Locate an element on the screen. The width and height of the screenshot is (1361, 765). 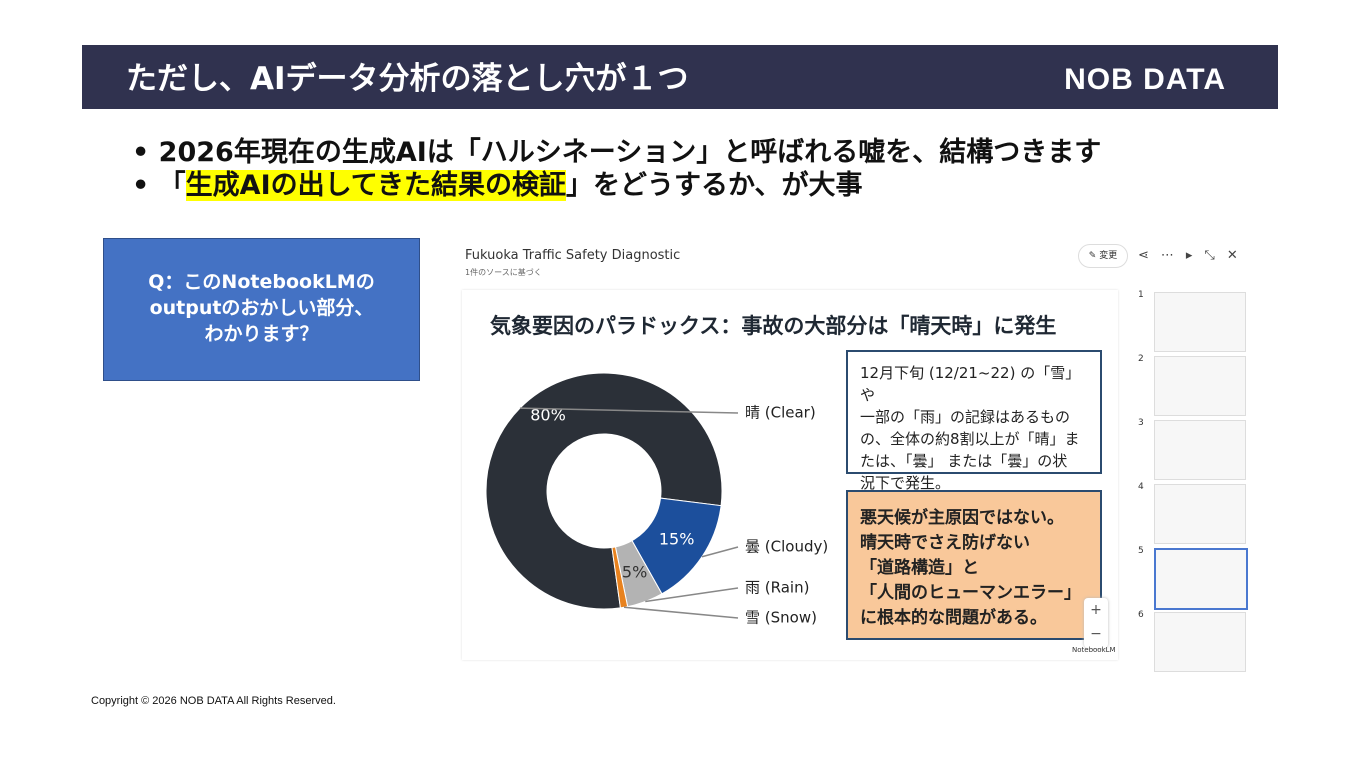
question-line: Q：このNotebookLMの is located at coordinates (261, 282).